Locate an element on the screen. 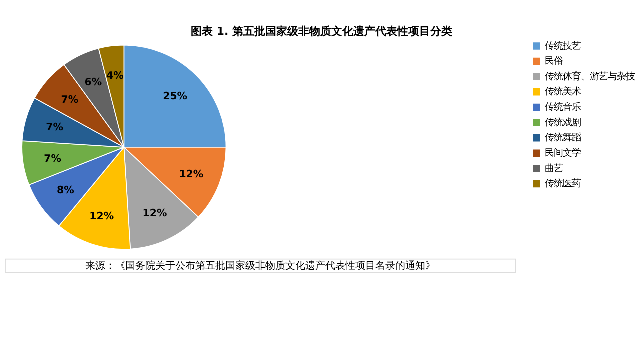 The image size is (643, 344). data-label: 4% is located at coordinates (115, 76).